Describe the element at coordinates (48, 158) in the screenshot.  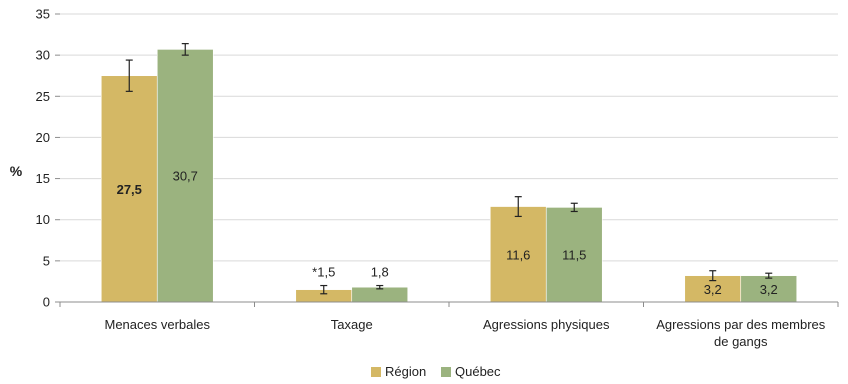
I see `y-axis-ticks: 0 5 10 15 20 25 30 35` at that location.